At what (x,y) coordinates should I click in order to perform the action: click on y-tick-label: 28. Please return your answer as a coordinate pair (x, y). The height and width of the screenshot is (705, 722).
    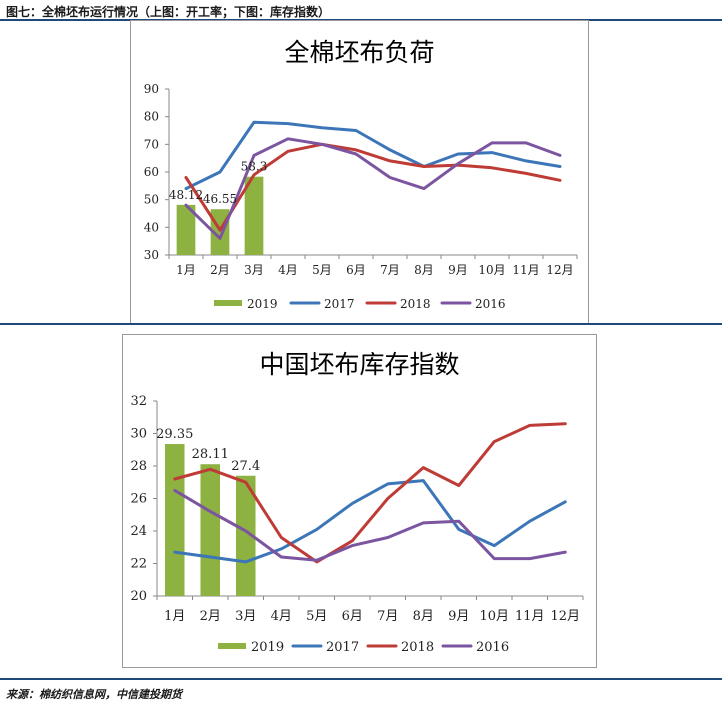
    Looking at the image, I should click on (138, 466).